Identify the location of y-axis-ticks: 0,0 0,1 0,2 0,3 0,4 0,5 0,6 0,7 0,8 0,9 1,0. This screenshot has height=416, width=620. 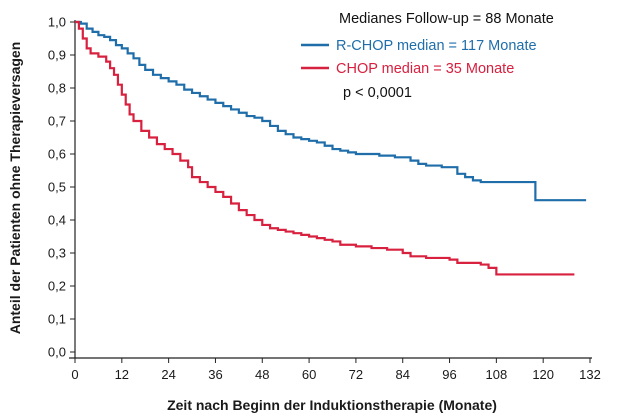
(61, 187).